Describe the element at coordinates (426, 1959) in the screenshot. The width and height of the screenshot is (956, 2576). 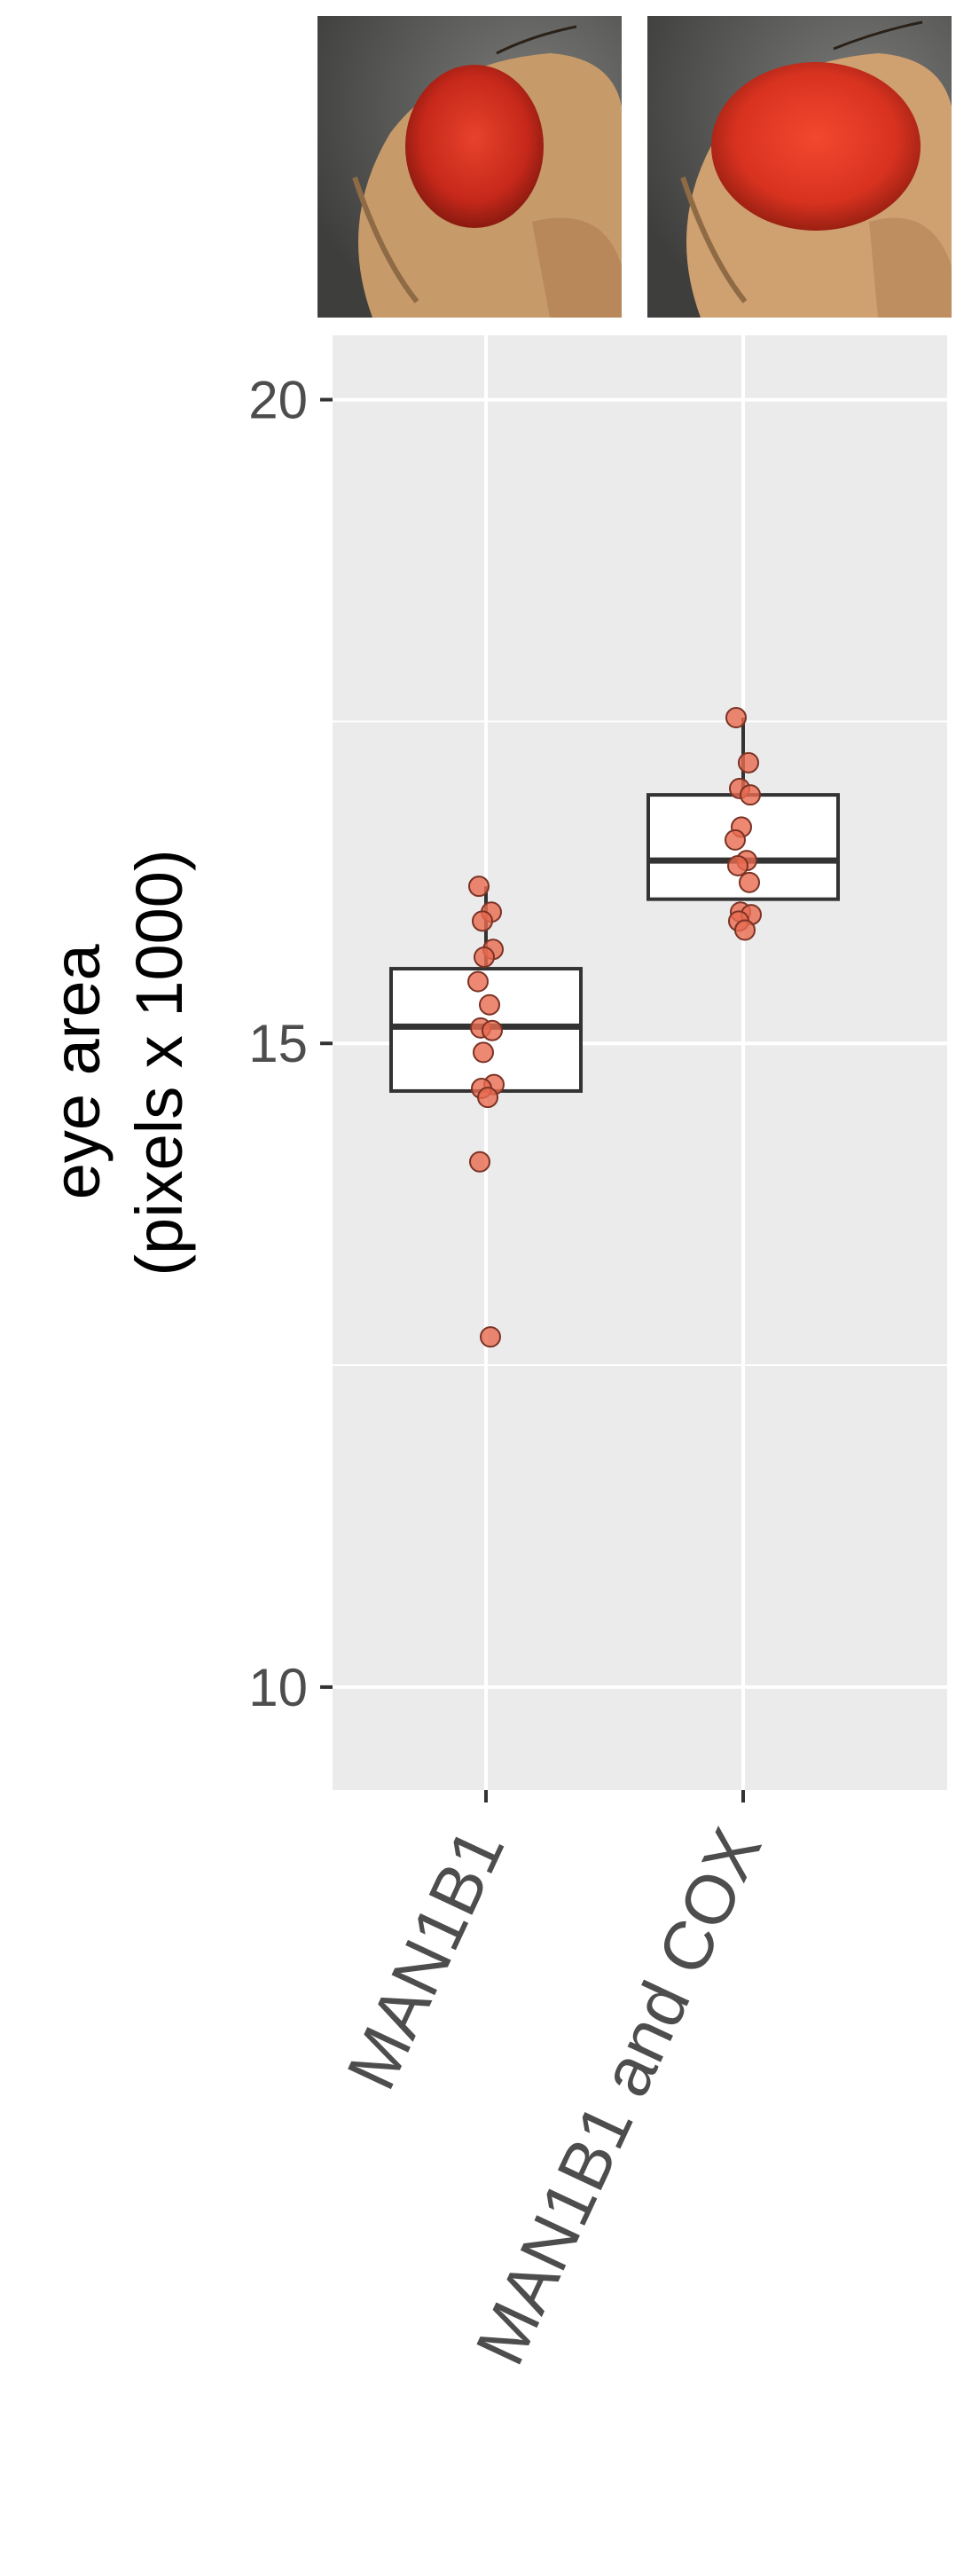
I see `x-category-label: MAN1B1` at that location.